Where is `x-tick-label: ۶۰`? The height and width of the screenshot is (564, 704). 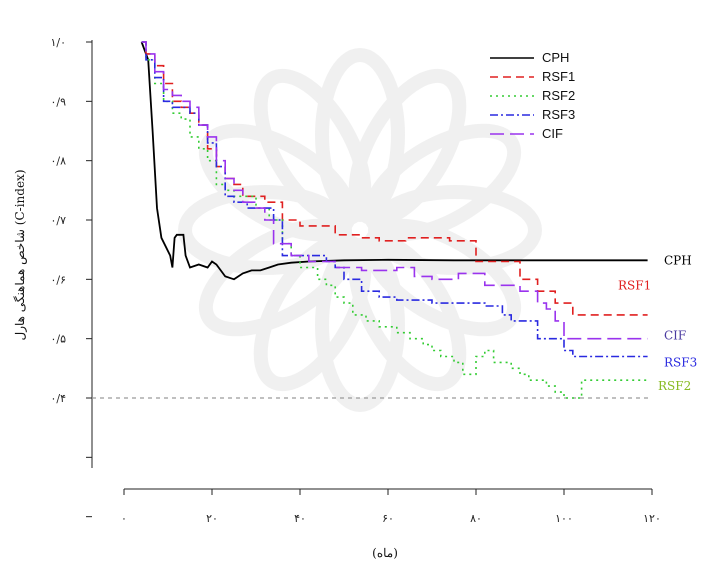 x-tick-label: ۶۰ is located at coordinates (388, 518).